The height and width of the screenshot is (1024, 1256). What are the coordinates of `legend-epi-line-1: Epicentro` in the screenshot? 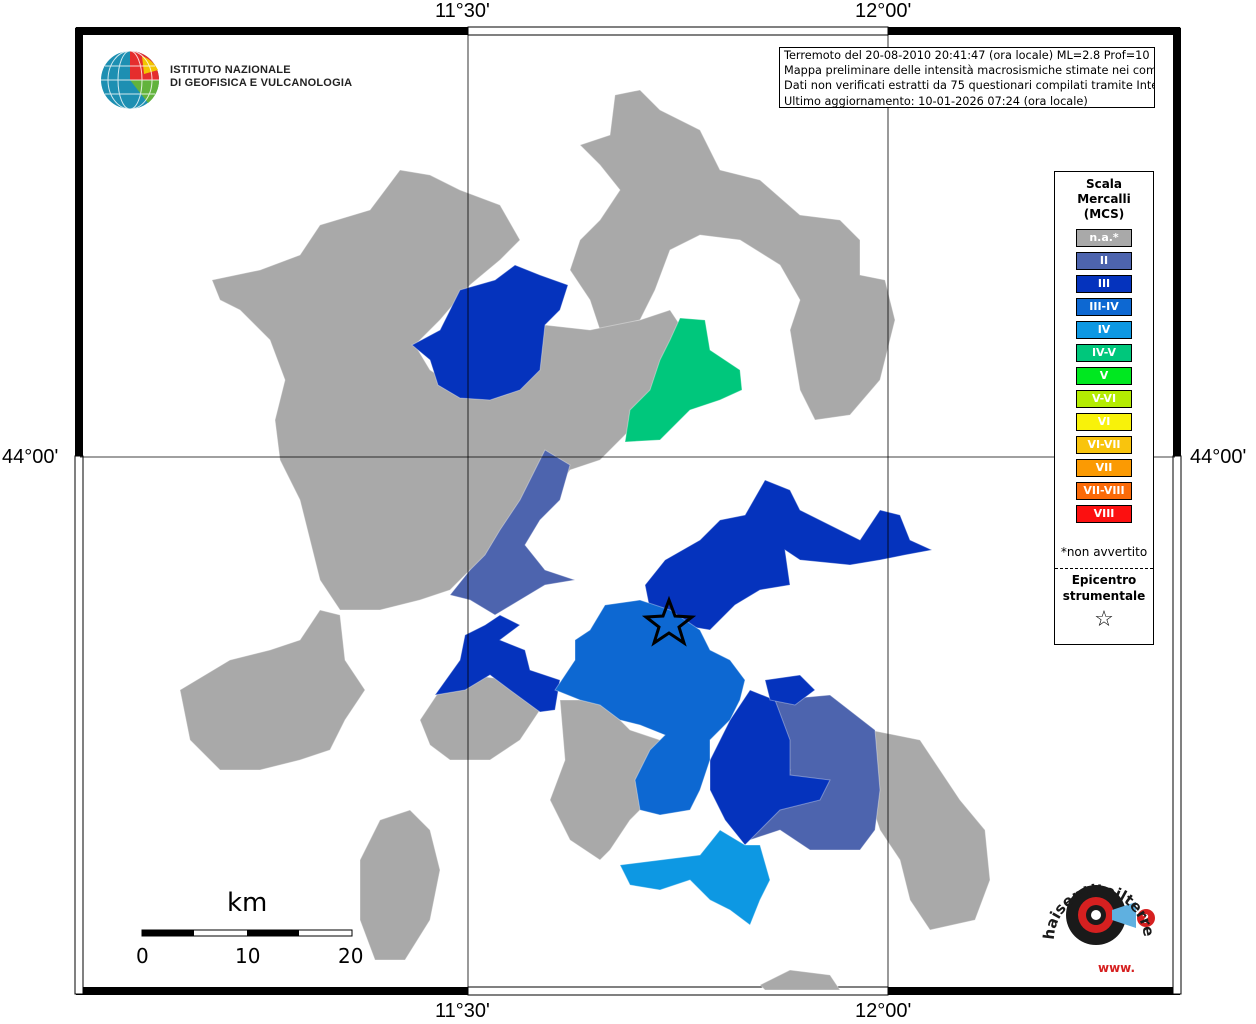 It's located at (1104, 580).